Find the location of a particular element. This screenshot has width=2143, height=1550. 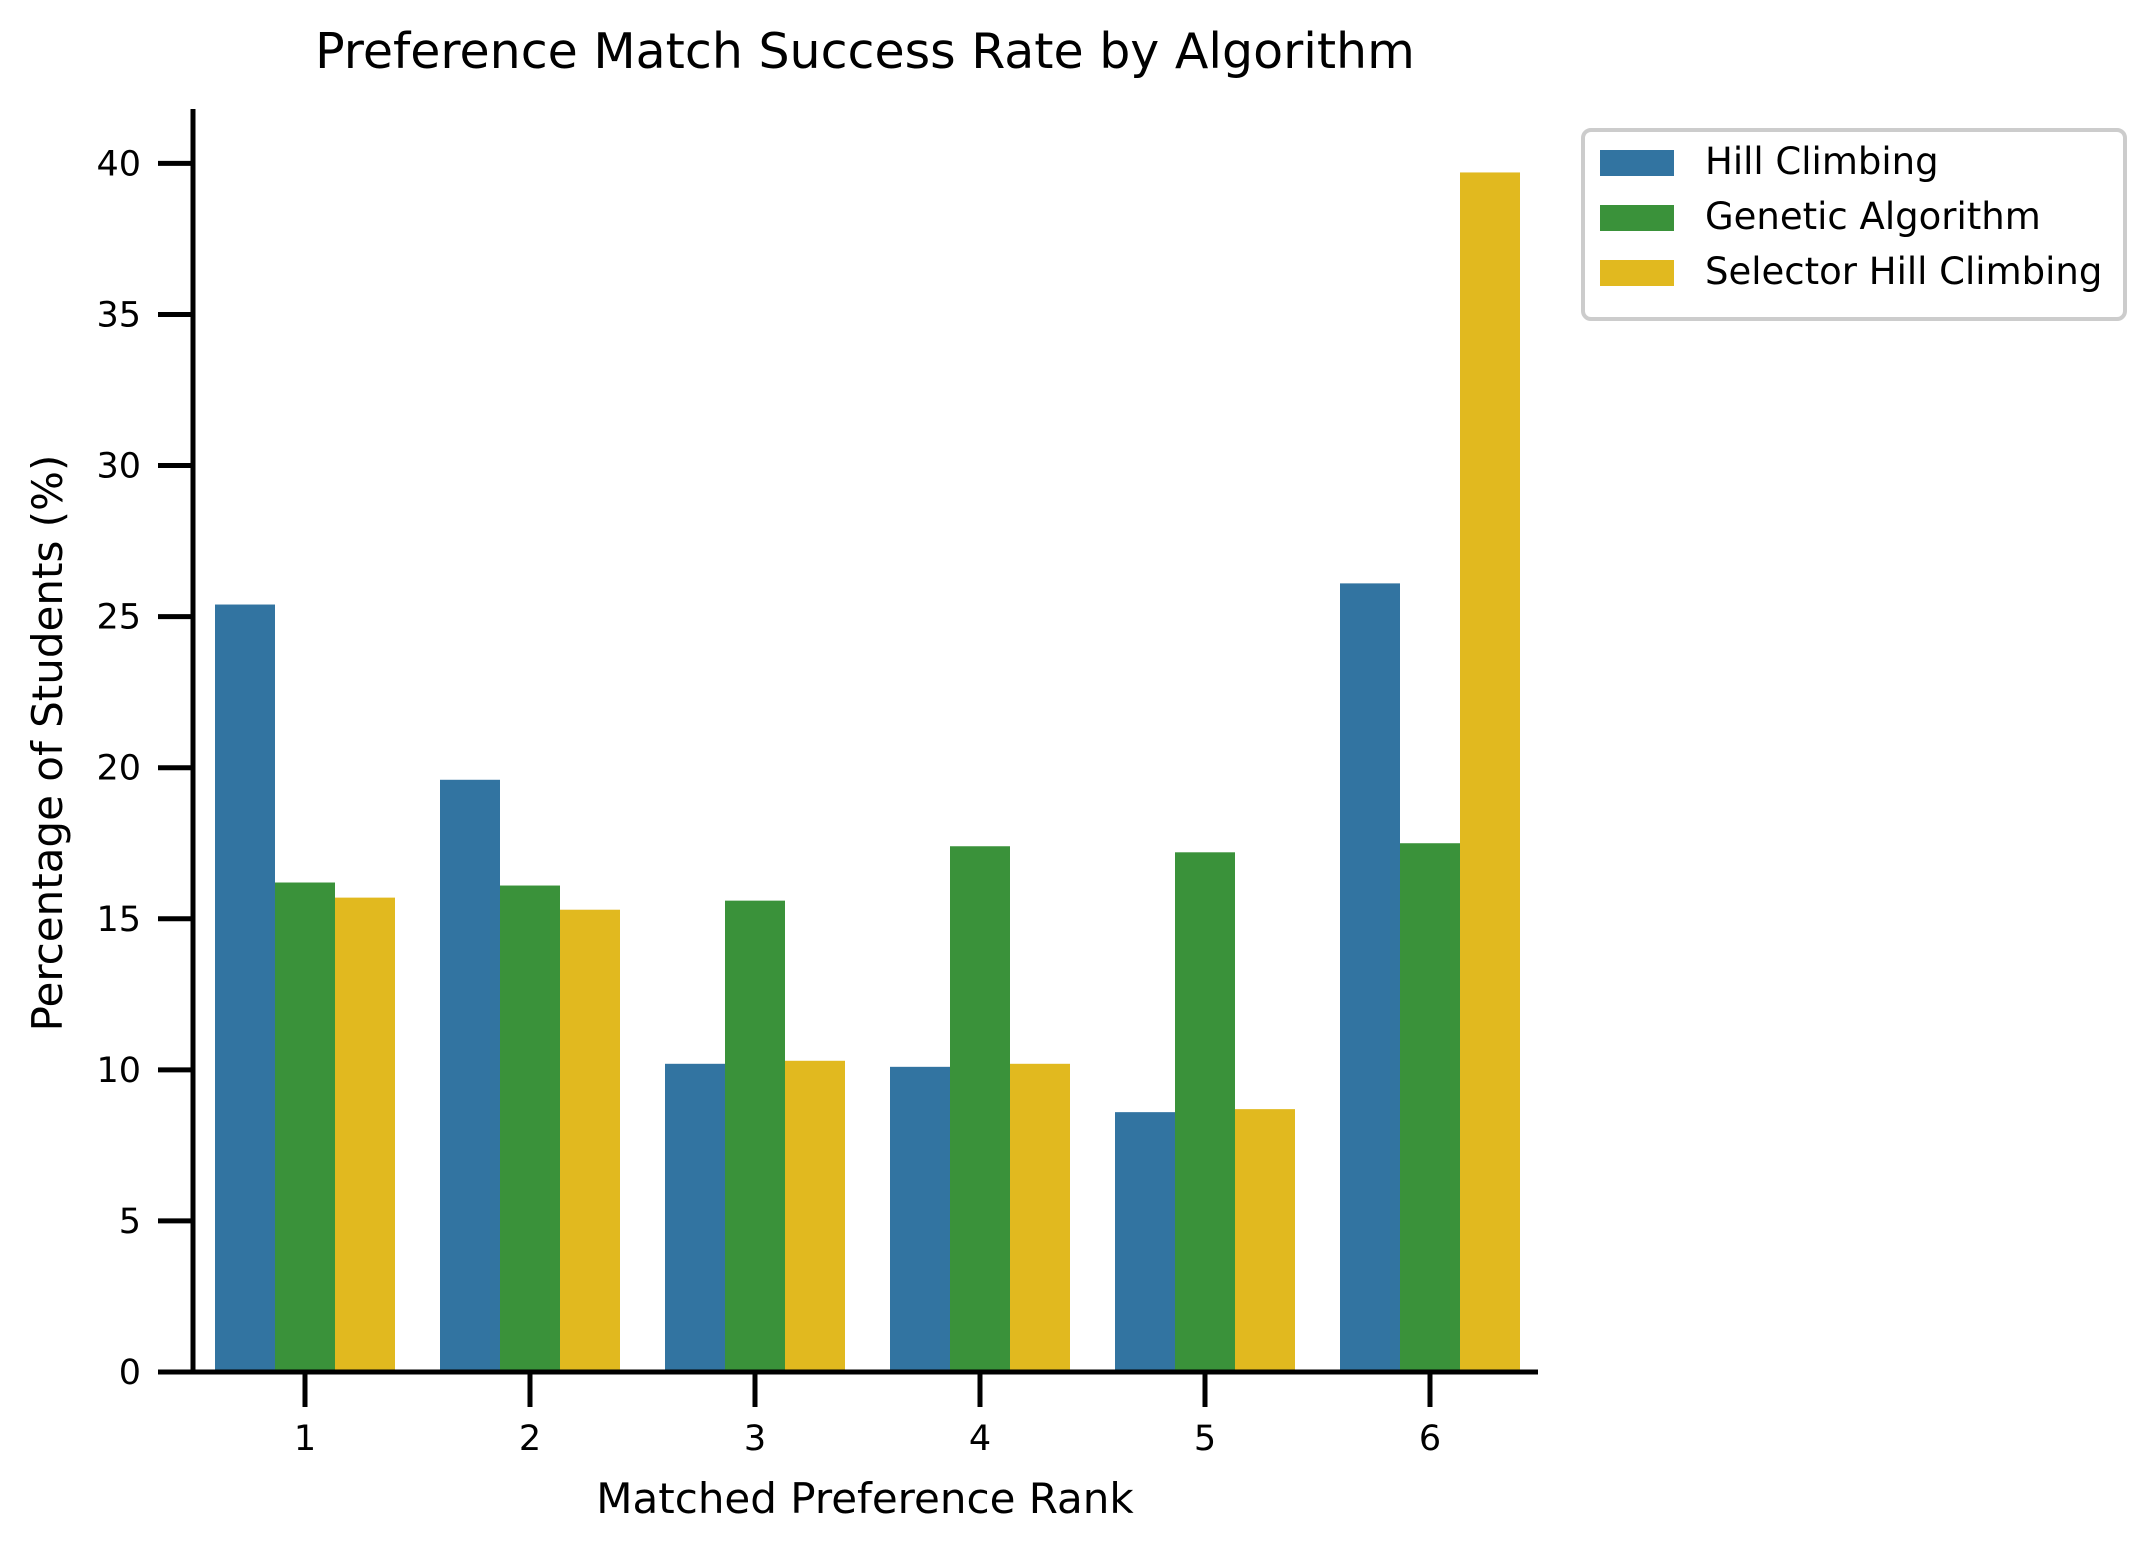

y-tick-label: 5 is located at coordinates (130, 1222).